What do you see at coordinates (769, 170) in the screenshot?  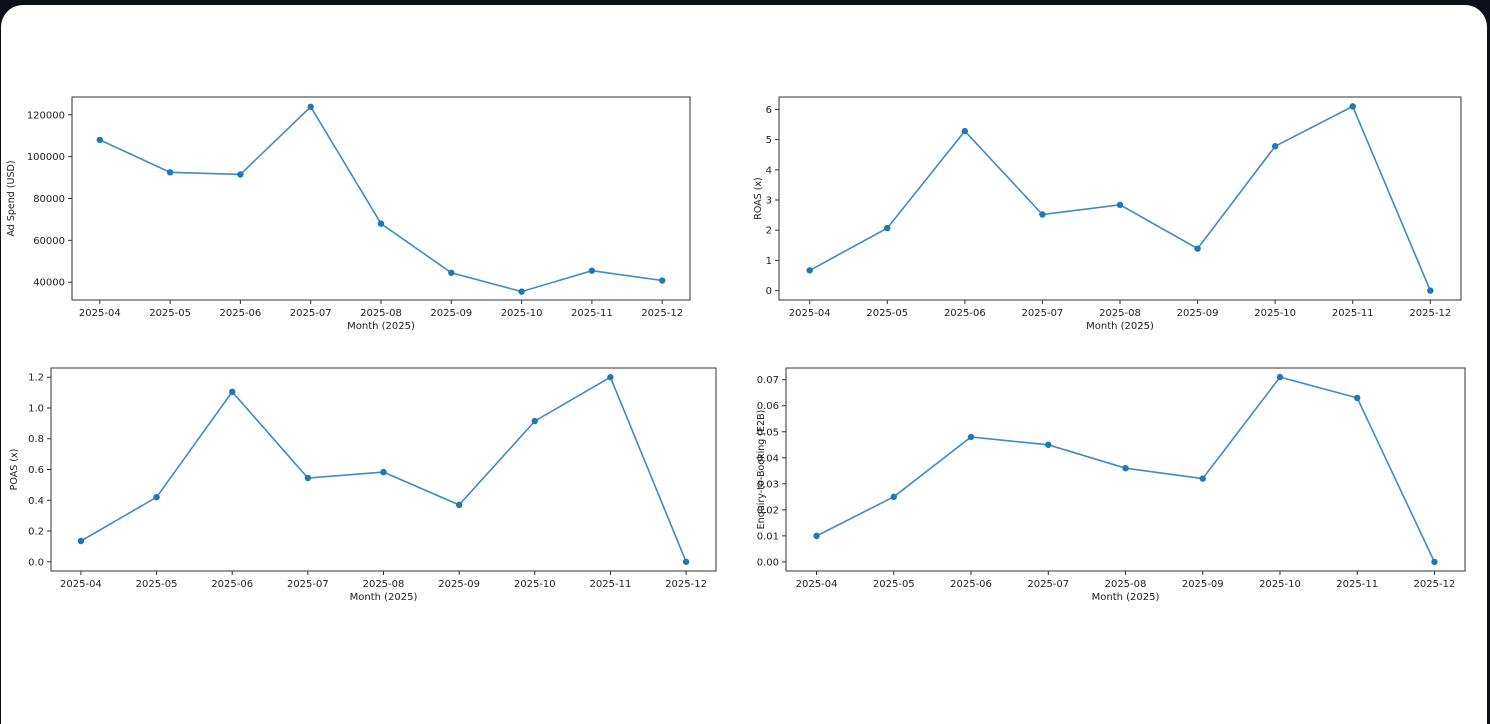 I see `y-tick-label: 4` at bounding box center [769, 170].